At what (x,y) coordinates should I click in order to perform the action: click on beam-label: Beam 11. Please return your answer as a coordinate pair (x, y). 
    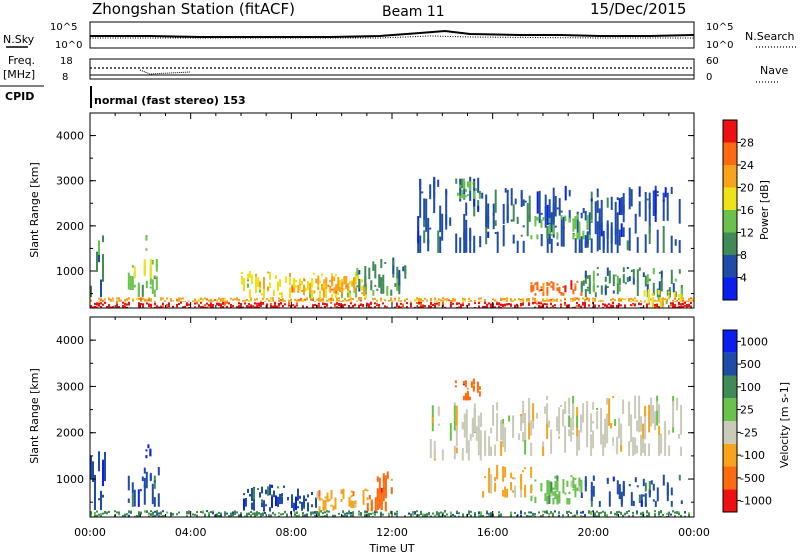
    Looking at the image, I should click on (413, 12).